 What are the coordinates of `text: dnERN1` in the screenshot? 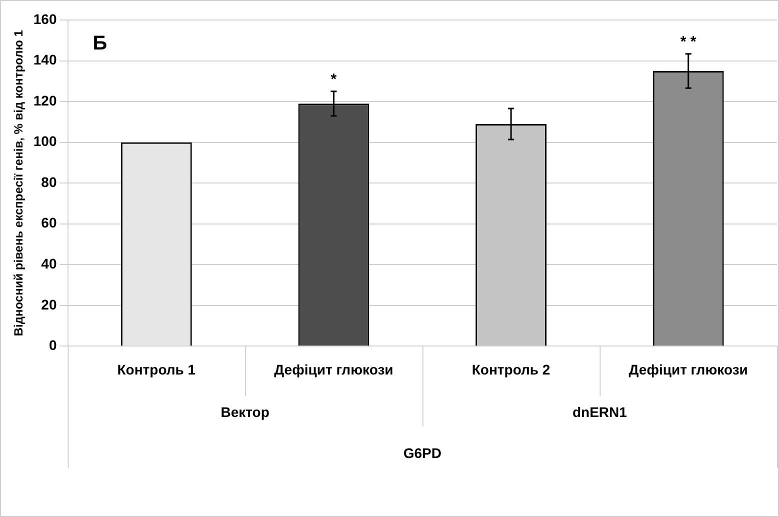 It's located at (600, 412).